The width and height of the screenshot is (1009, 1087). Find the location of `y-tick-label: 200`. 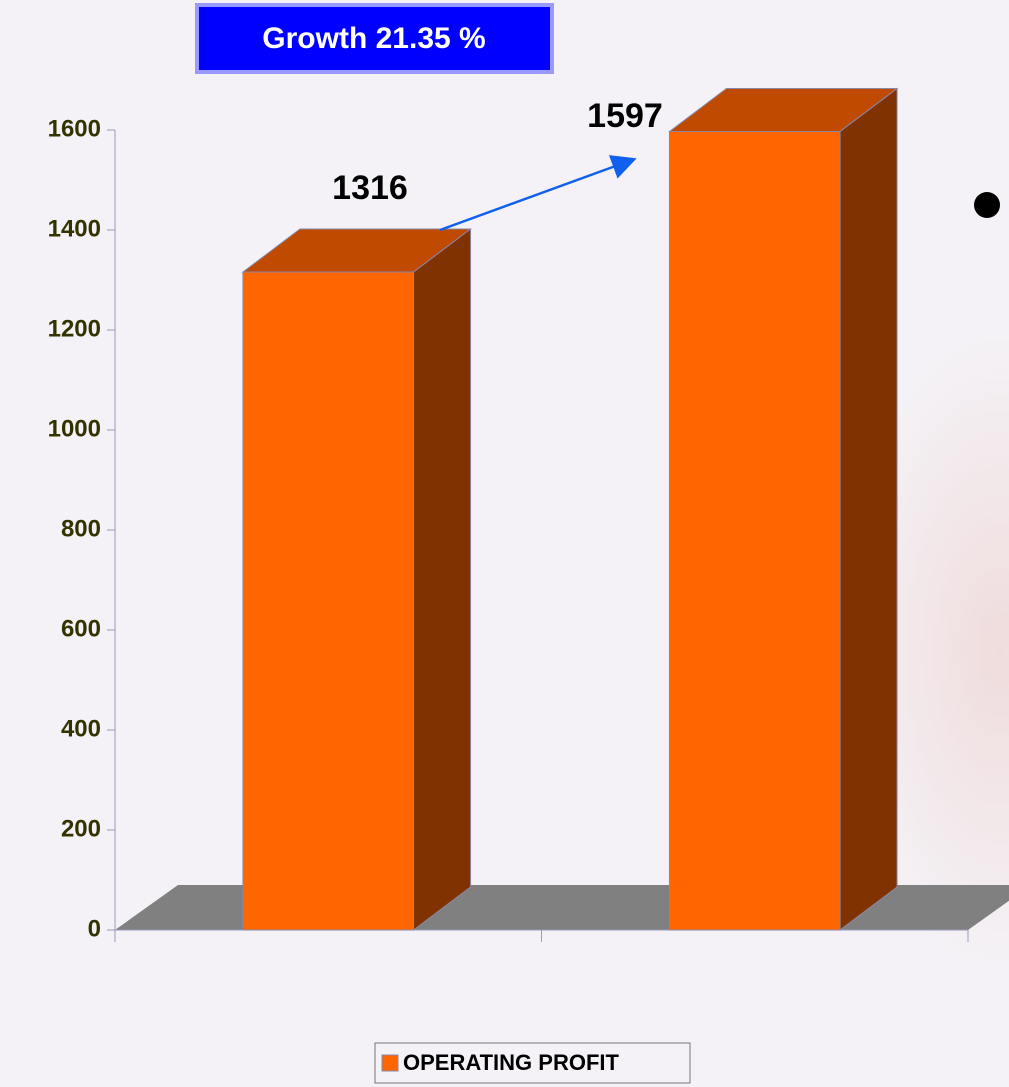

y-tick-label: 200 is located at coordinates (81, 828).